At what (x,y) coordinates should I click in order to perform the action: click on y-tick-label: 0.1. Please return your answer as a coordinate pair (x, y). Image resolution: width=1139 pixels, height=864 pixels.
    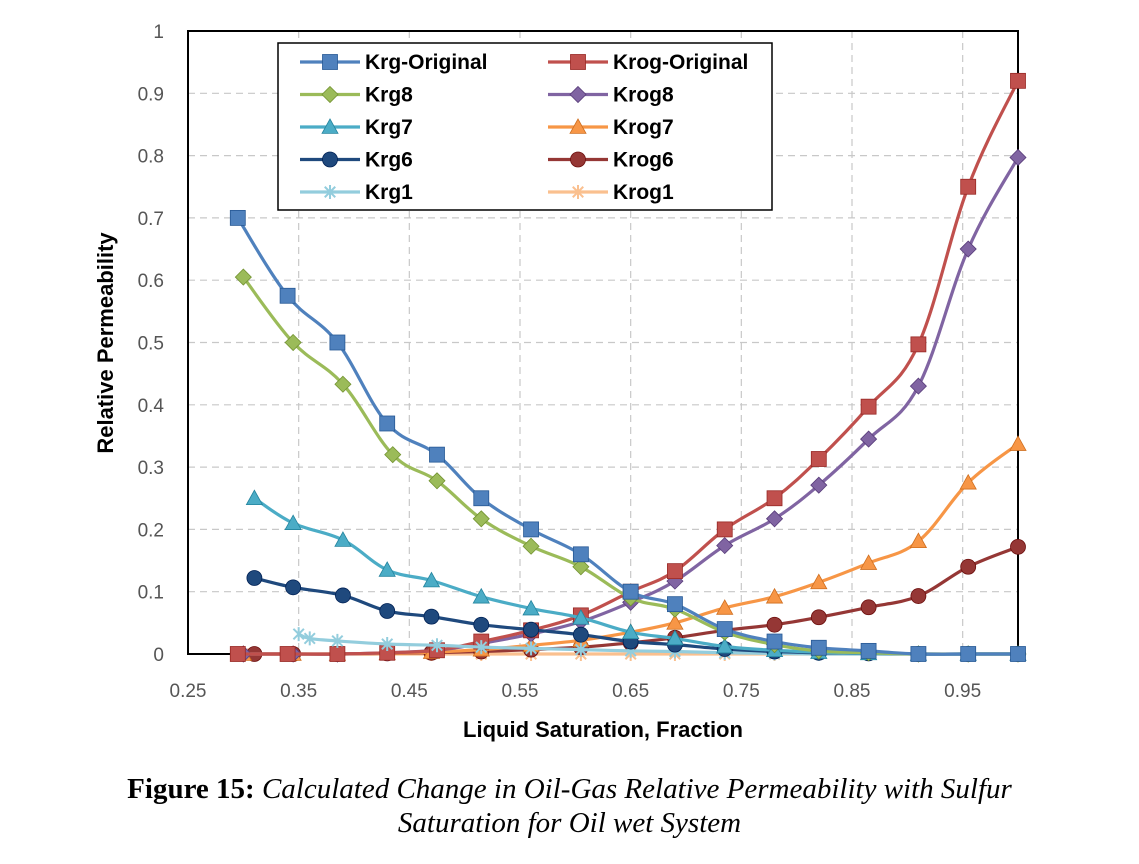
    Looking at the image, I should click on (151, 593).